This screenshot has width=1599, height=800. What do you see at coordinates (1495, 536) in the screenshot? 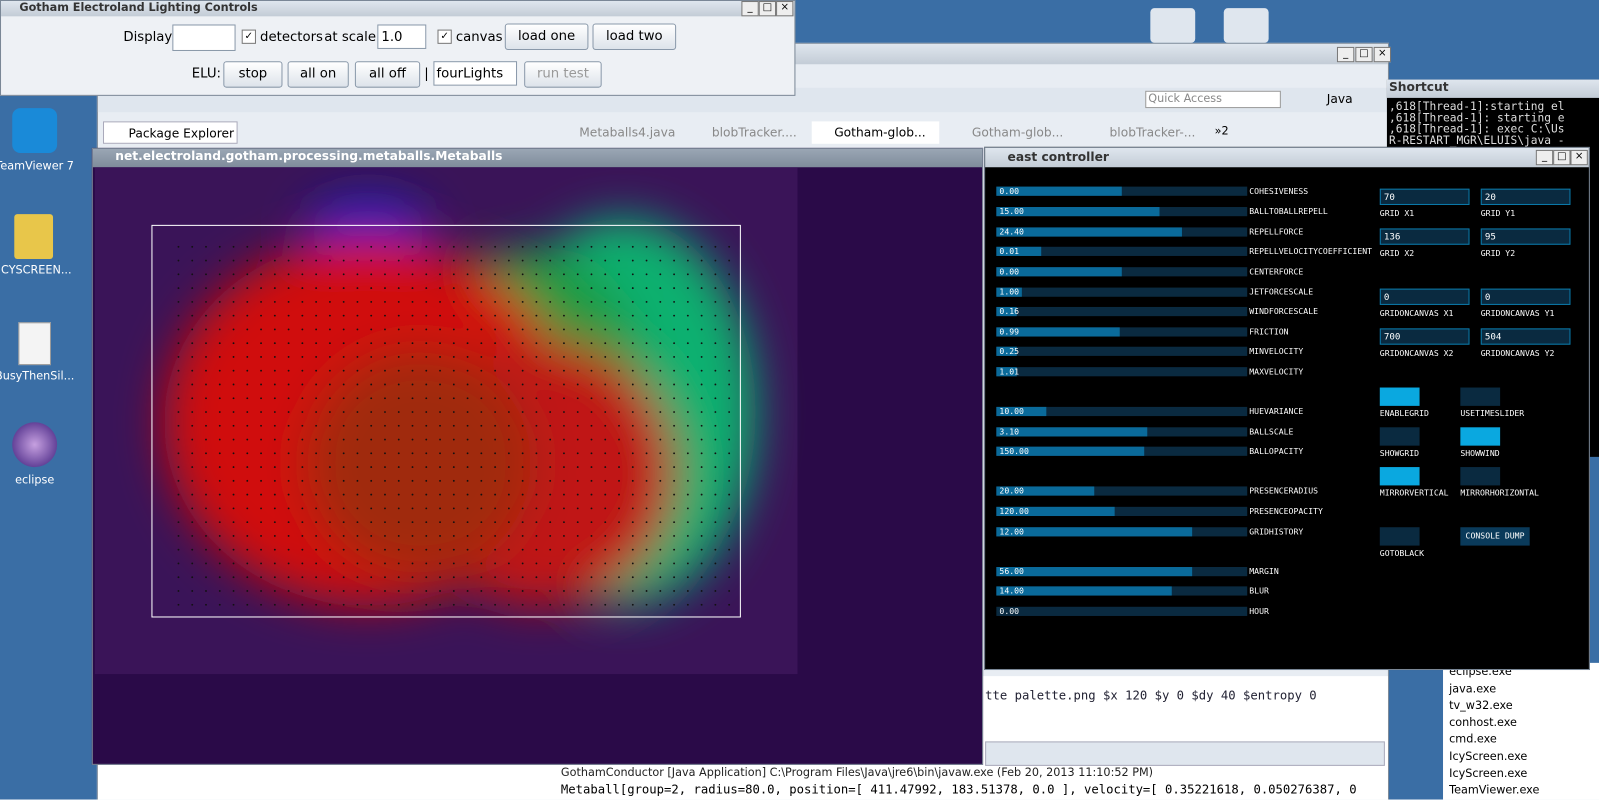
I see `button: CONSOLE DUMP` at bounding box center [1495, 536].